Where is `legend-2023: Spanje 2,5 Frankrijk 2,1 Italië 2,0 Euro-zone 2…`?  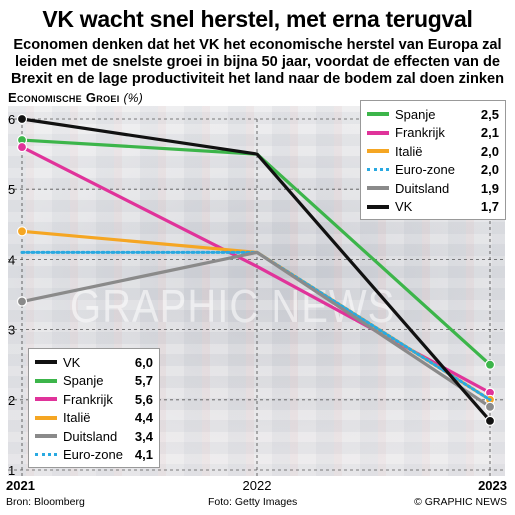 legend-2023: Spanje 2,5 Frankrijk 2,1 Italië 2,0 Euro-zone 2… is located at coordinates (433, 160).